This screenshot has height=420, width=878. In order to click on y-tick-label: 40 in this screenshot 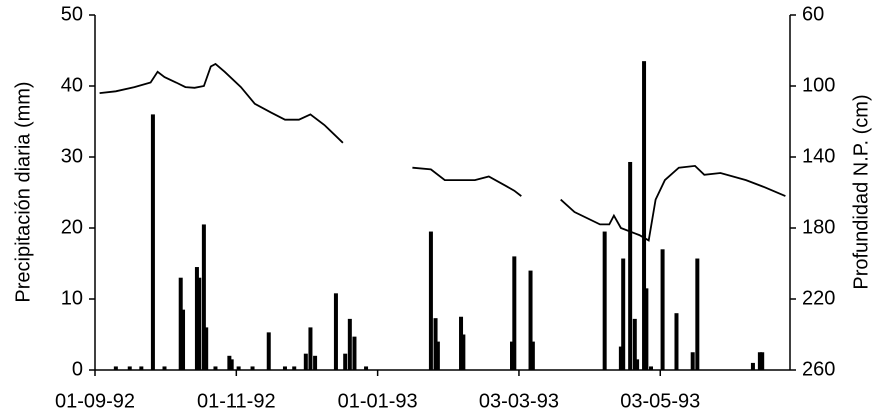, I will do `click(72, 85)`.